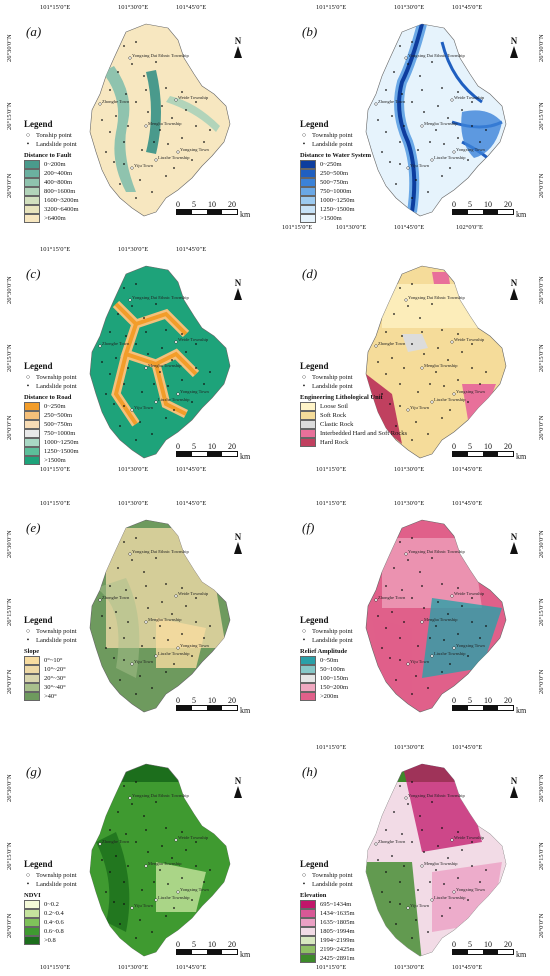  Describe the element at coordinates (432, 120) in the screenshot. I see `landslide-points` at that location.